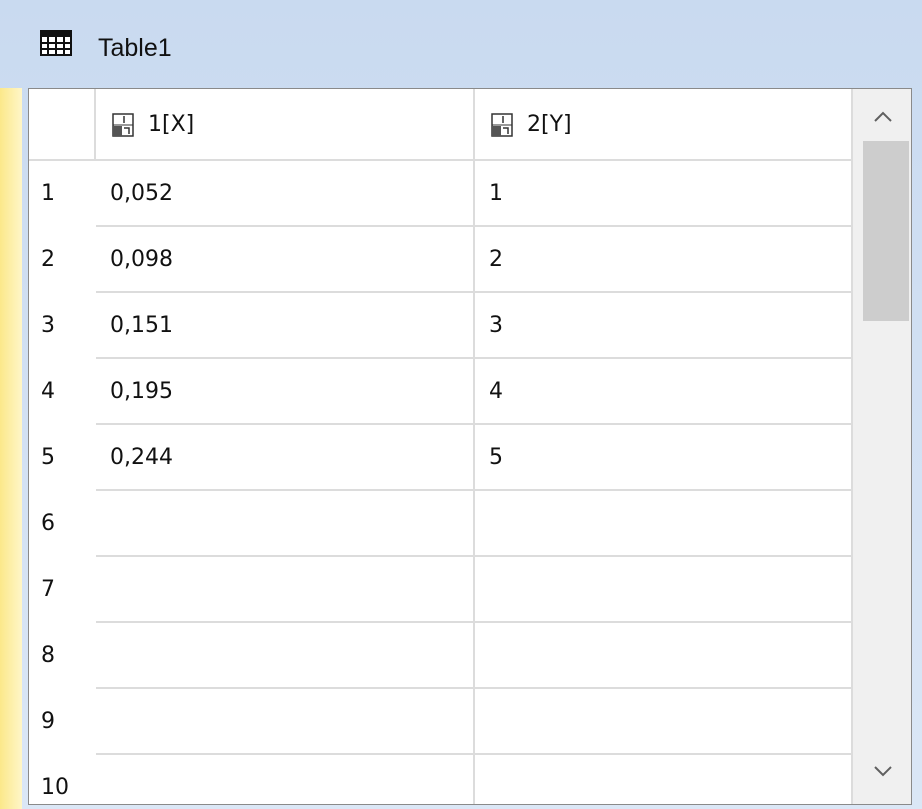 The height and width of the screenshot is (809, 922). What do you see at coordinates (285, 194) in the screenshot?
I see `table-cell: 0,052` at bounding box center [285, 194].